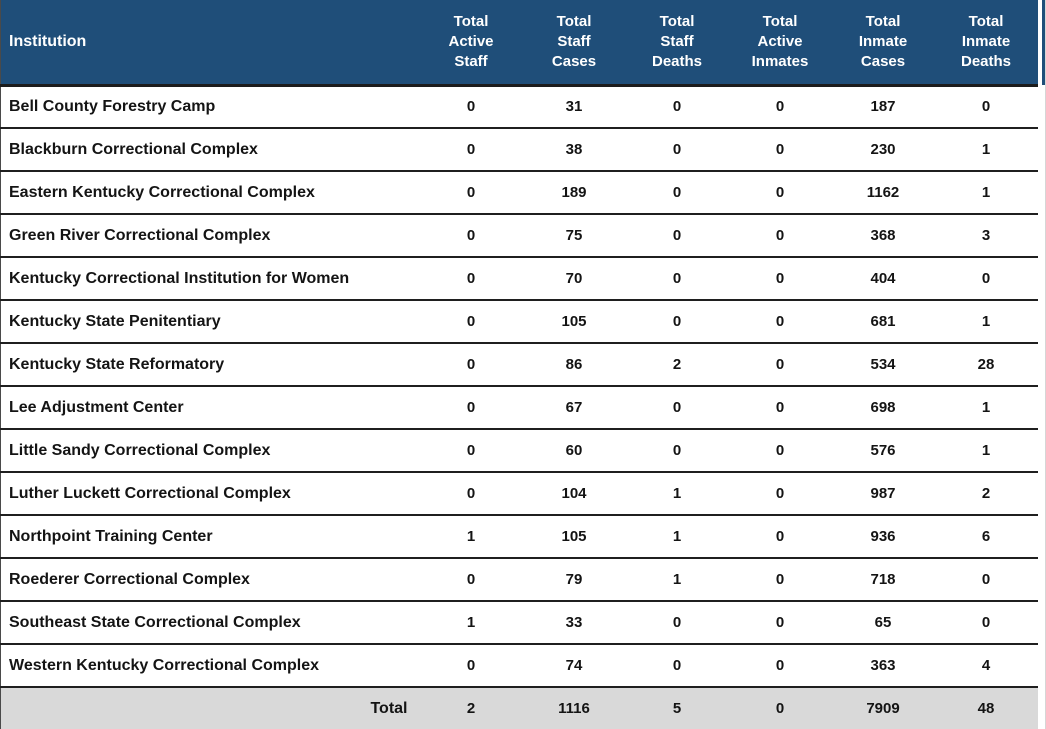 Image resolution: width=1046 pixels, height=729 pixels. What do you see at coordinates (519, 407) in the screenshot?
I see `table-row: Lee Adjustment Center 0 67 0 0 698 1` at bounding box center [519, 407].